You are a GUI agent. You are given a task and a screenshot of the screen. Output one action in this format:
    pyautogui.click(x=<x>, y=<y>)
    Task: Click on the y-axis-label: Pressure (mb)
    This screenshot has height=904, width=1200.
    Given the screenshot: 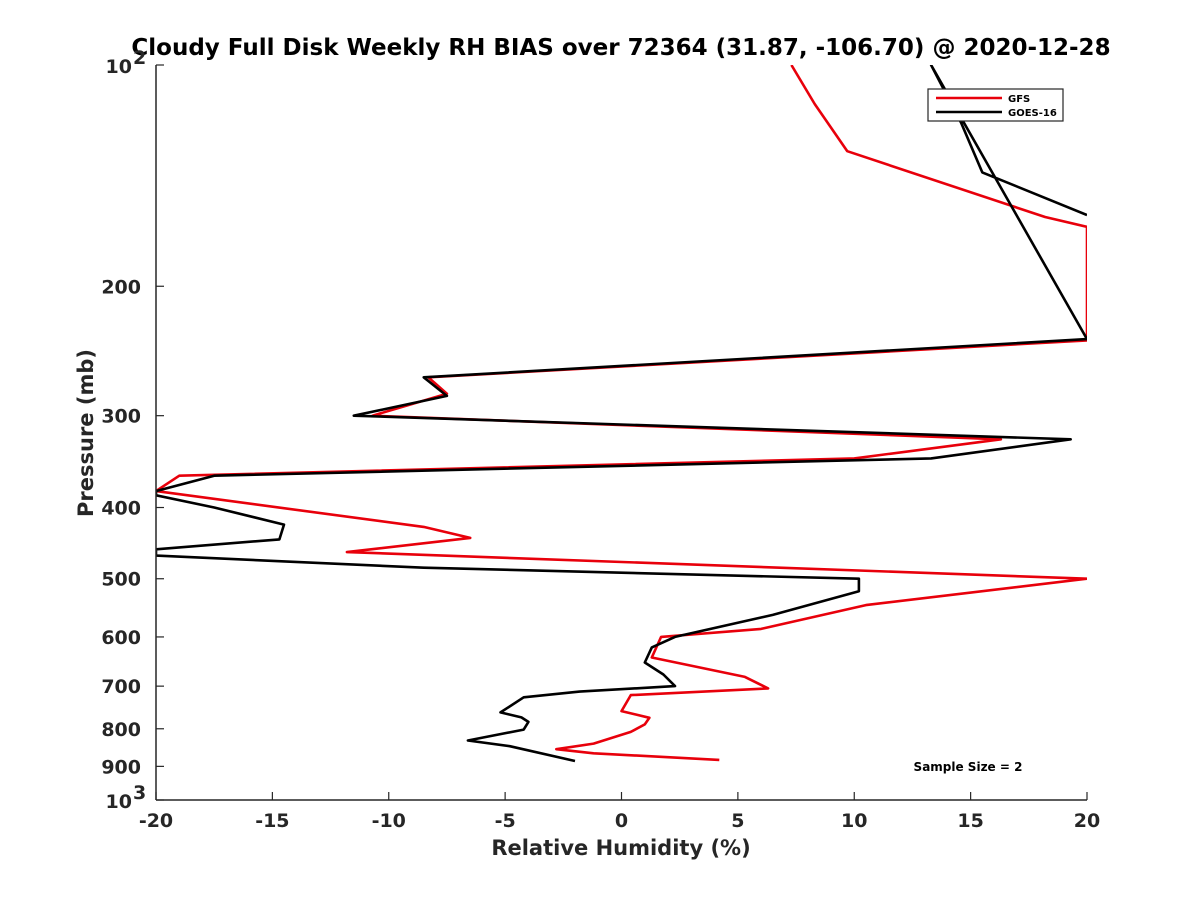 What is the action you would take?
    pyautogui.click(x=86, y=433)
    